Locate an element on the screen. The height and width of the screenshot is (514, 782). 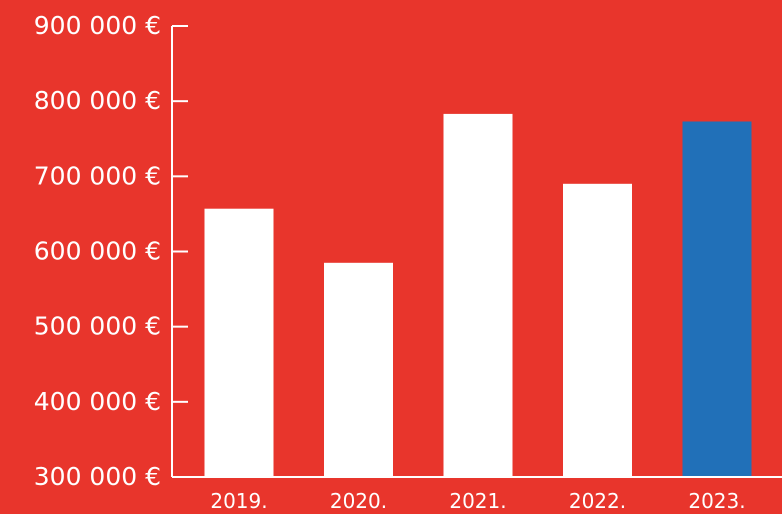
x-tick-label: 2020. is located at coordinates (358, 501).